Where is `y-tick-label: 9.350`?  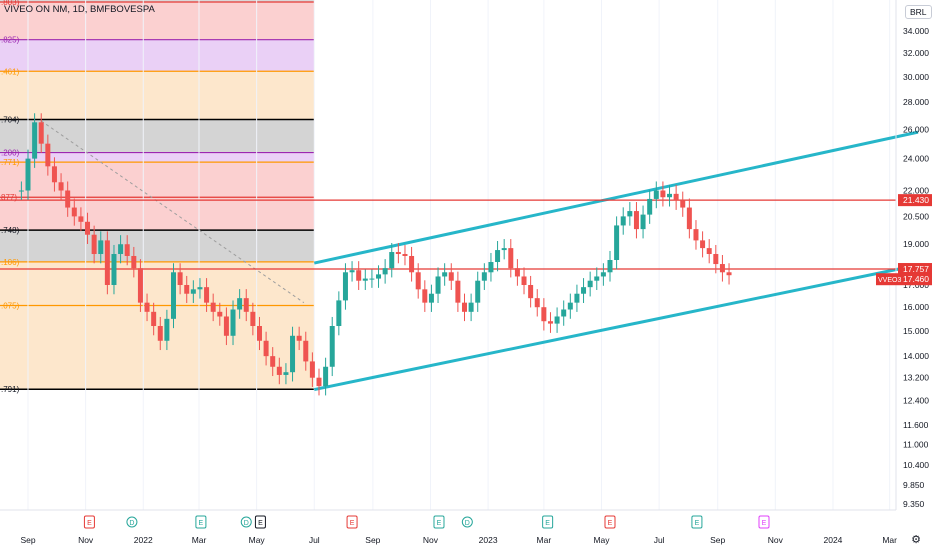 y-tick-label: 9.350 is located at coordinates (914, 504).